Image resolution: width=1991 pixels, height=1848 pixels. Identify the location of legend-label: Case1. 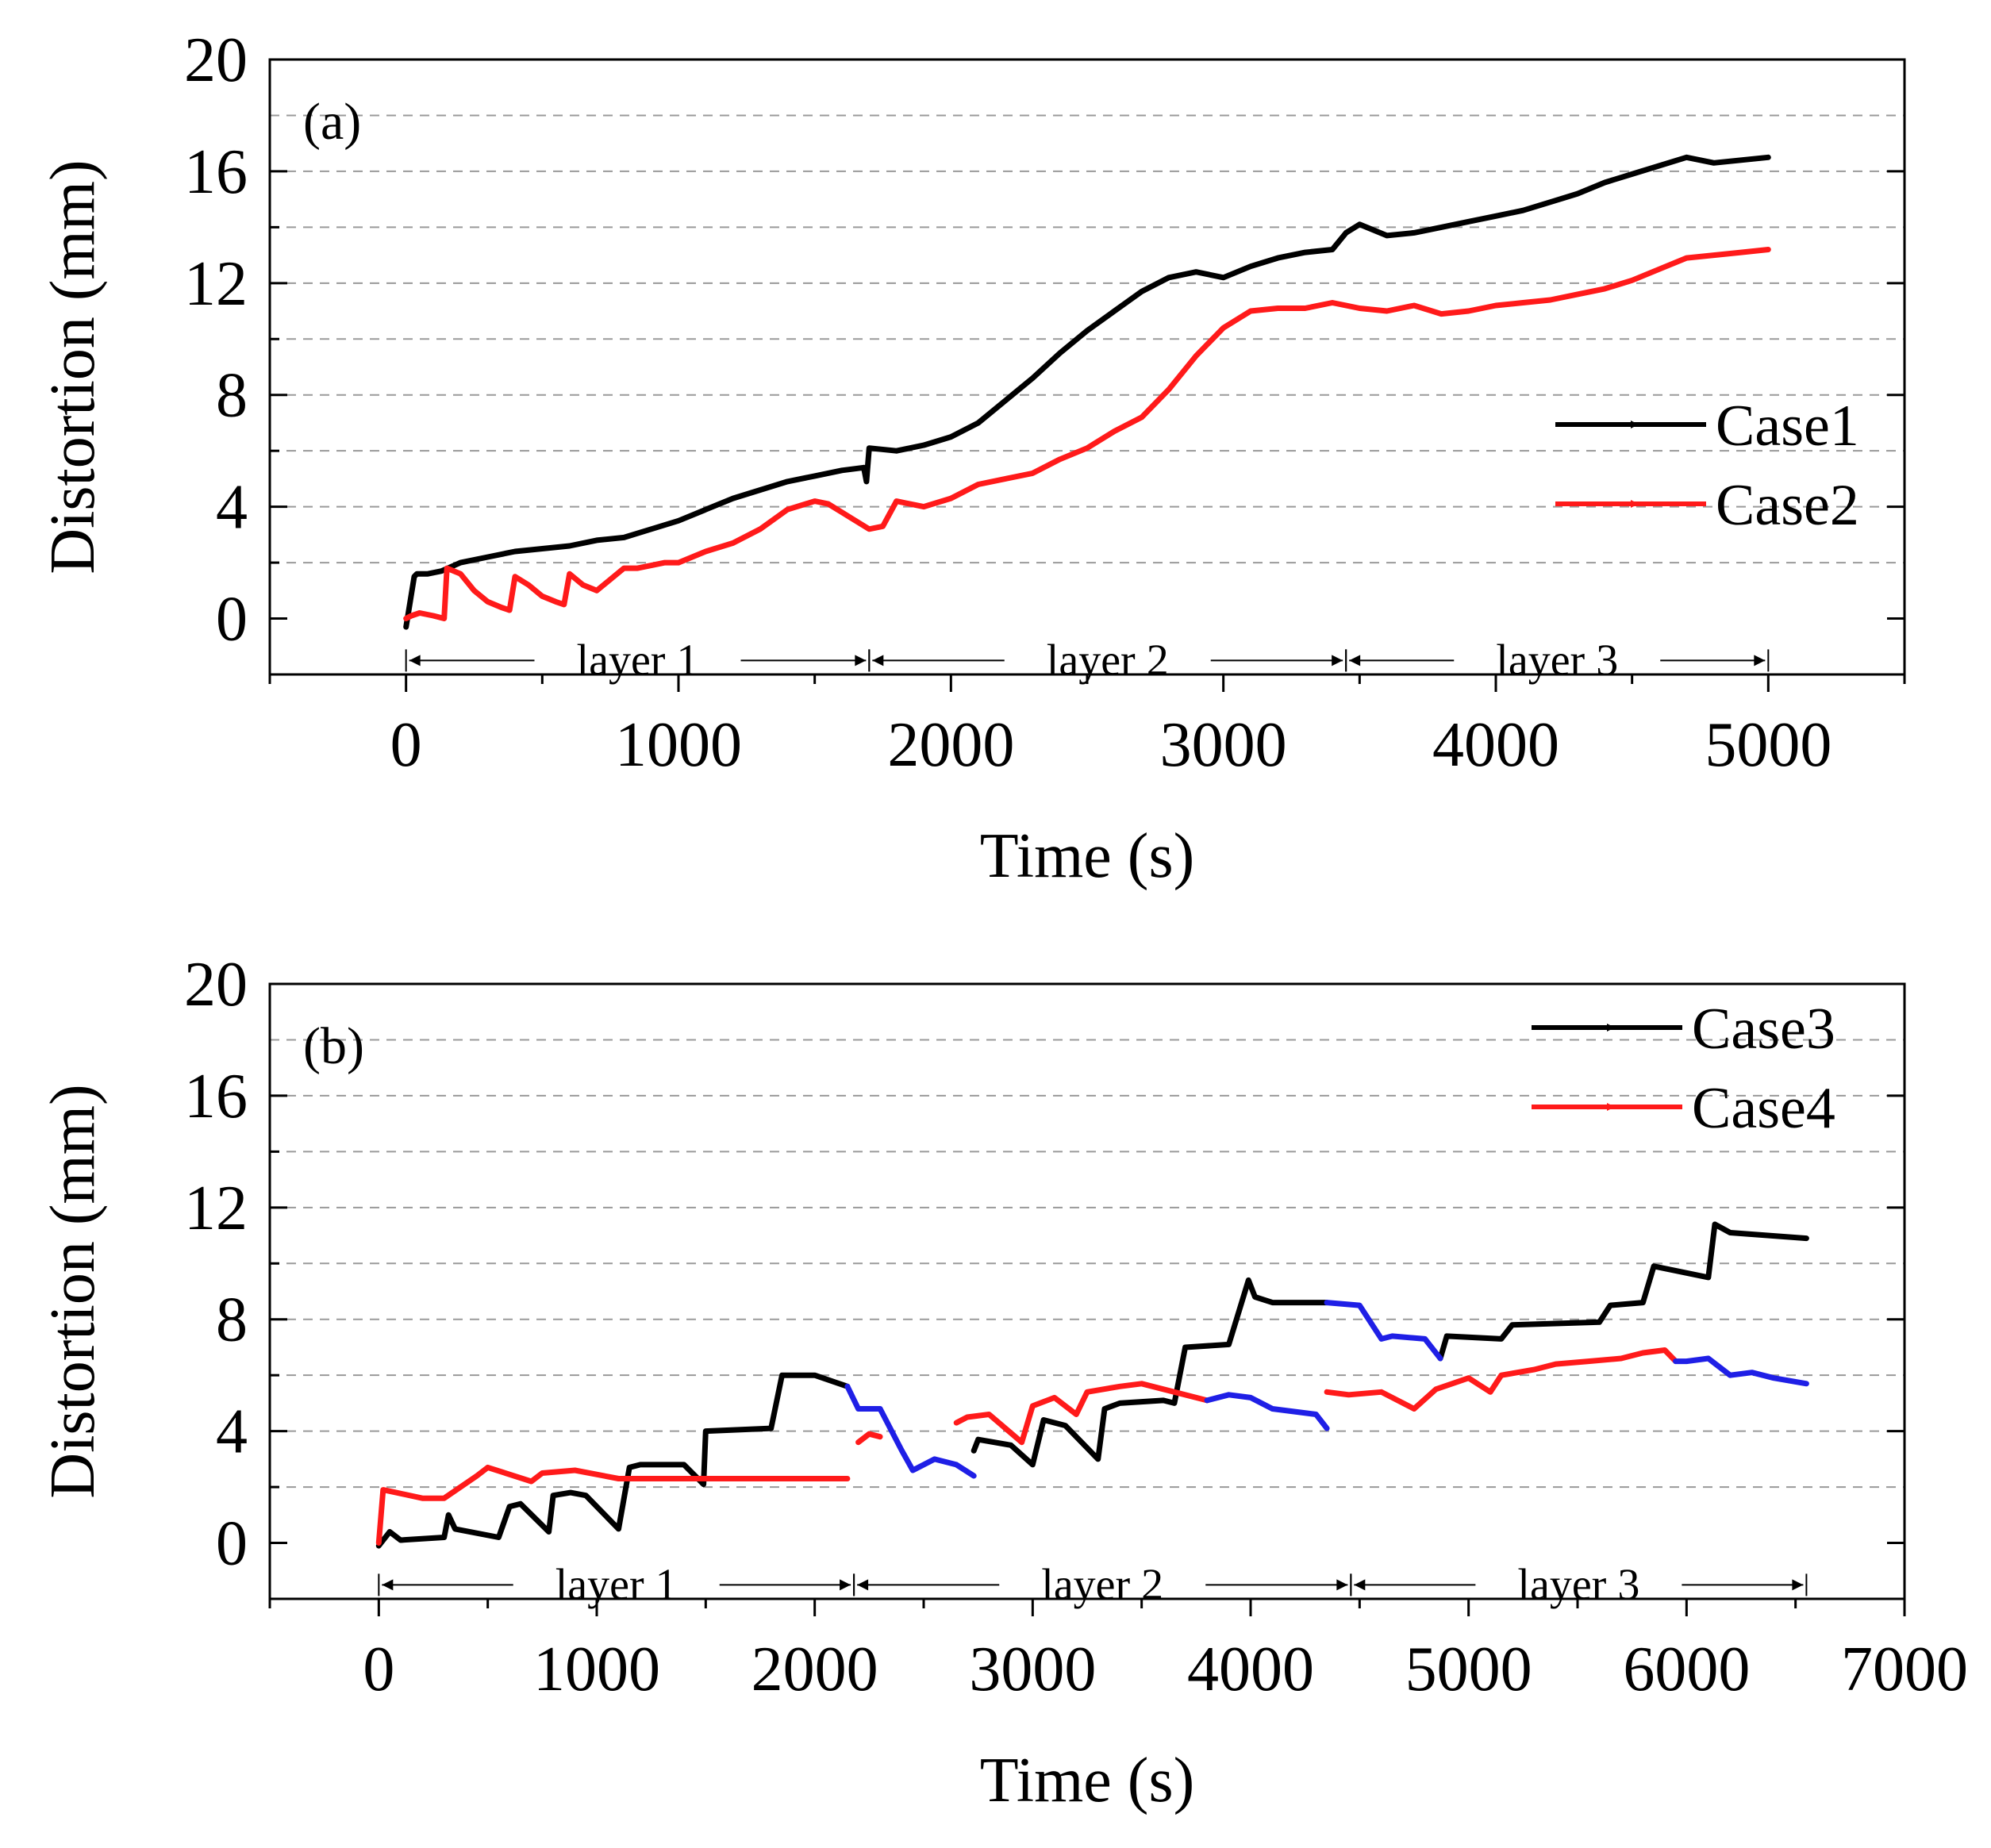
(1787, 426).